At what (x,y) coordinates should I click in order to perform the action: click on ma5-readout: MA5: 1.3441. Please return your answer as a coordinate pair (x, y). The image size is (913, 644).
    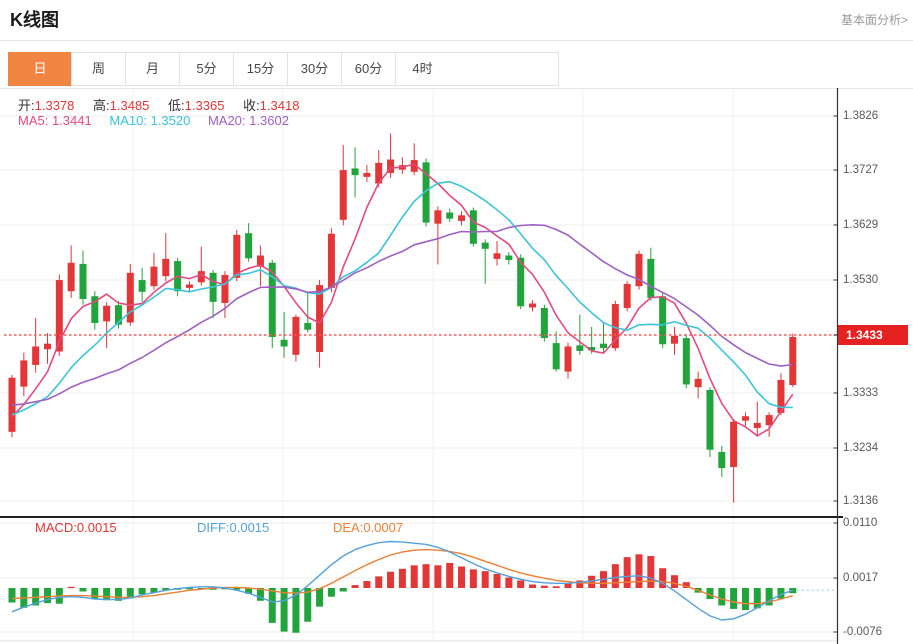
    Looking at the image, I should click on (55, 120).